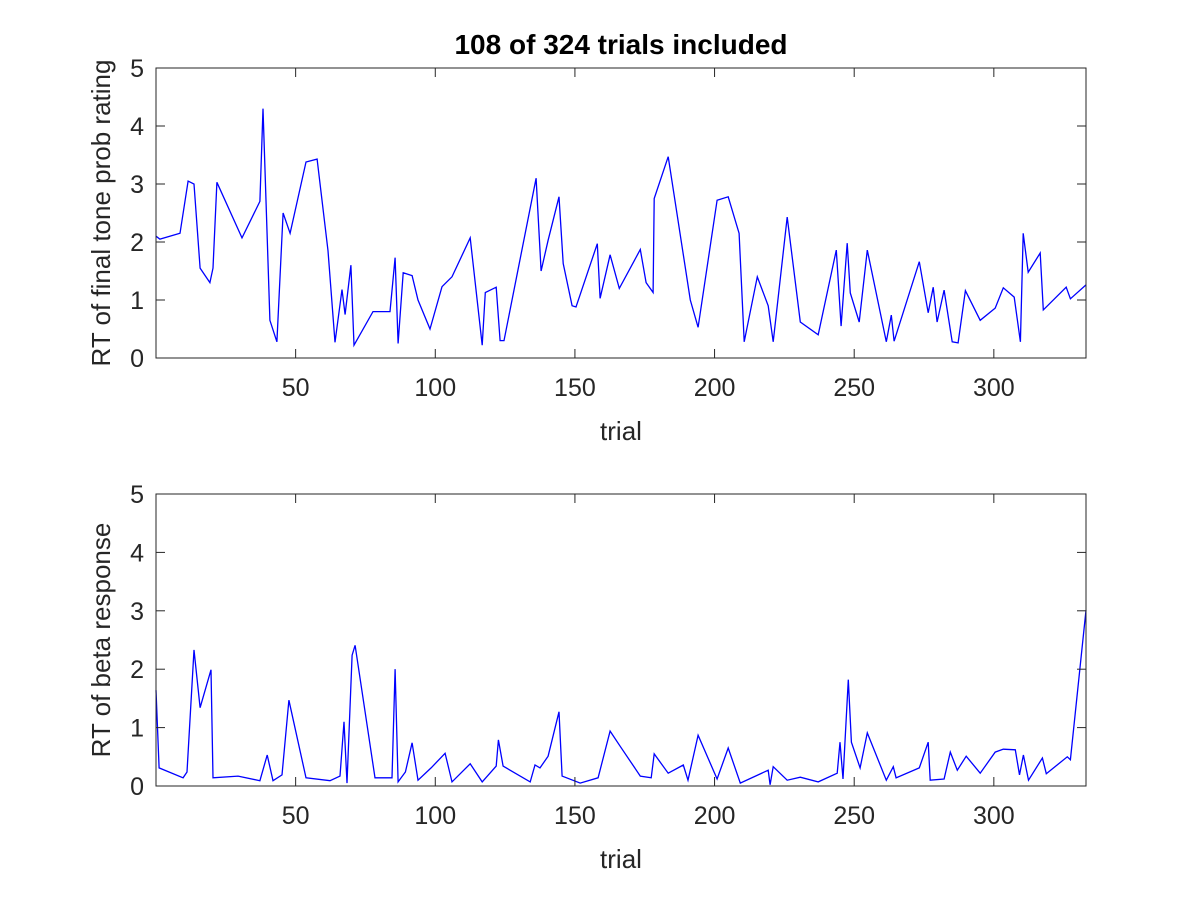 This screenshot has width=1200, height=900. I want to click on y-axis-label: RT of beta response, so click(101, 640).